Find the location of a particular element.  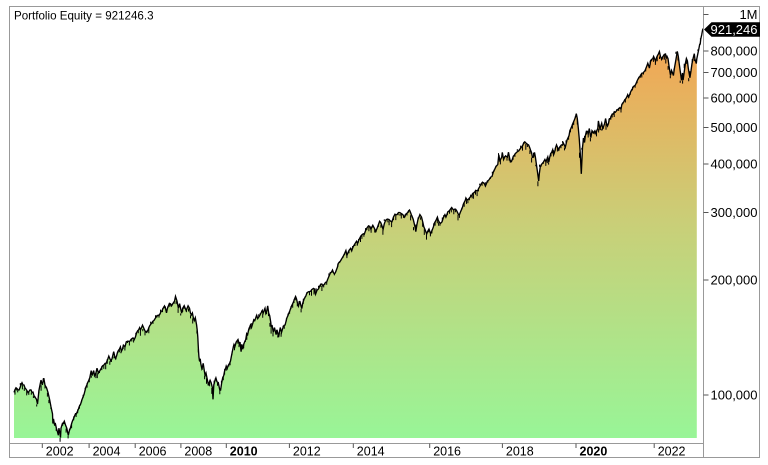

svg-text: 2018 is located at coordinates (520, 452).